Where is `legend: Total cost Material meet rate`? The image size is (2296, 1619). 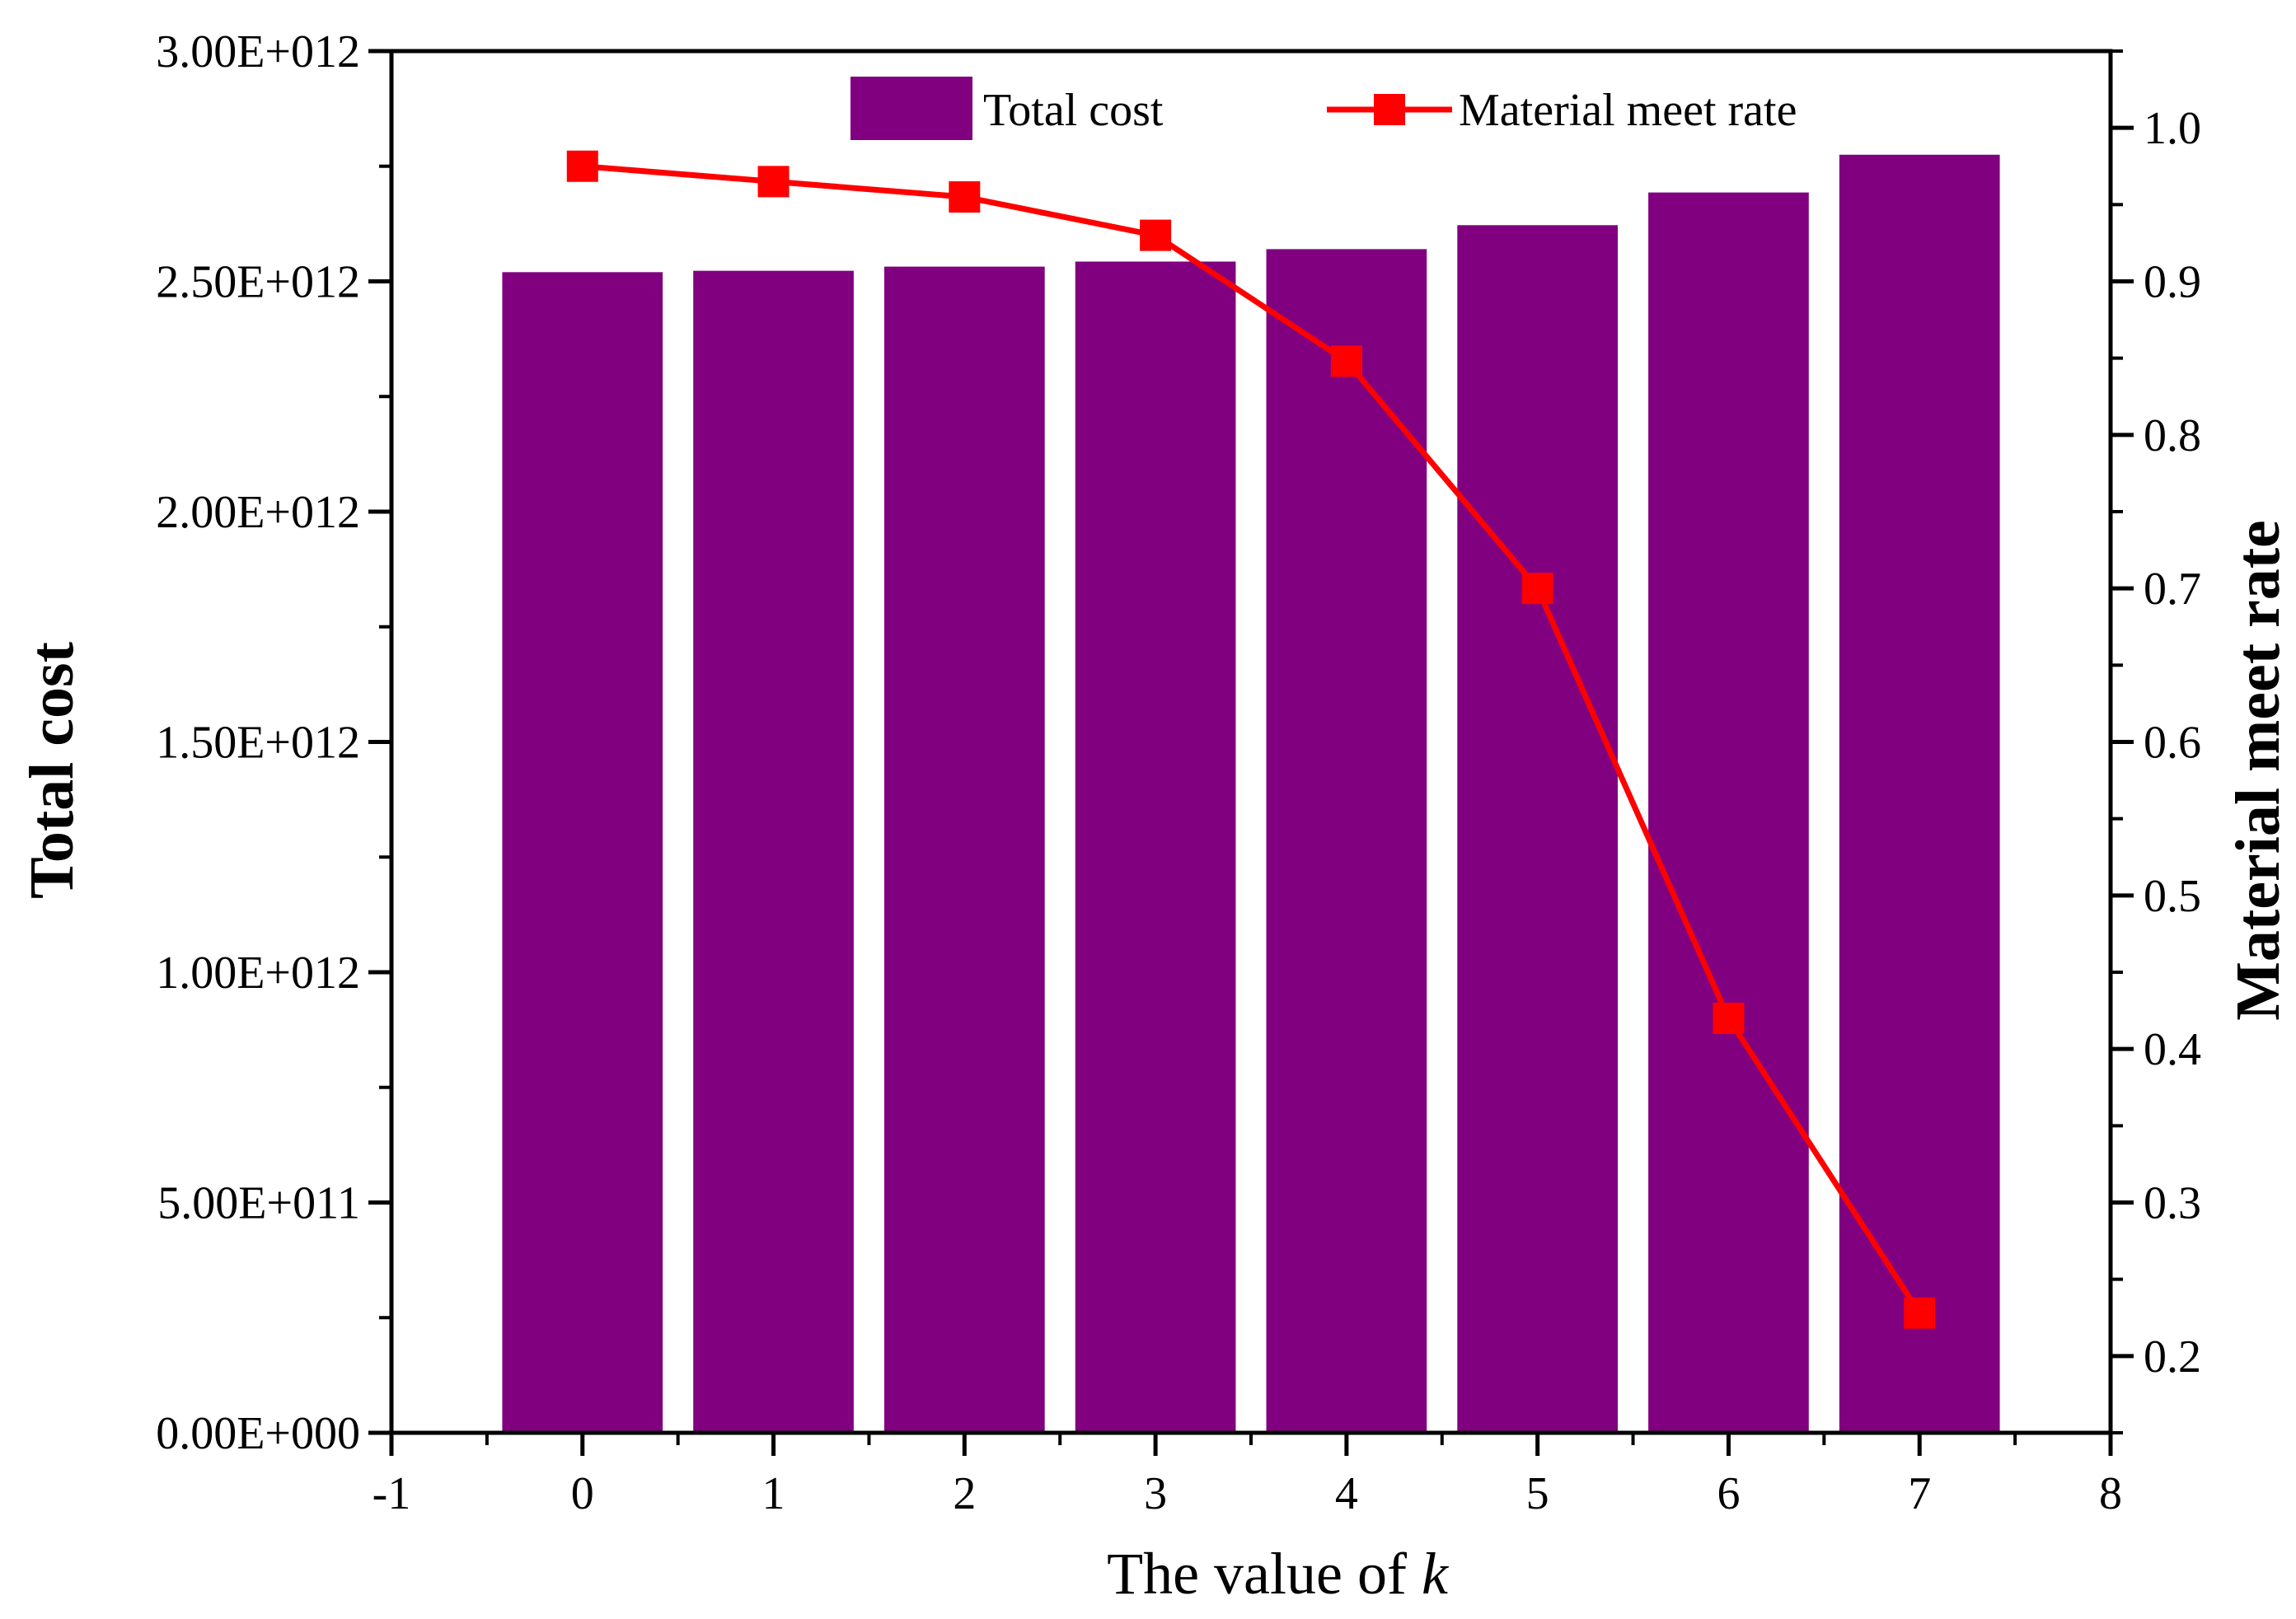 legend: Total cost Material meet rate is located at coordinates (1323, 109).